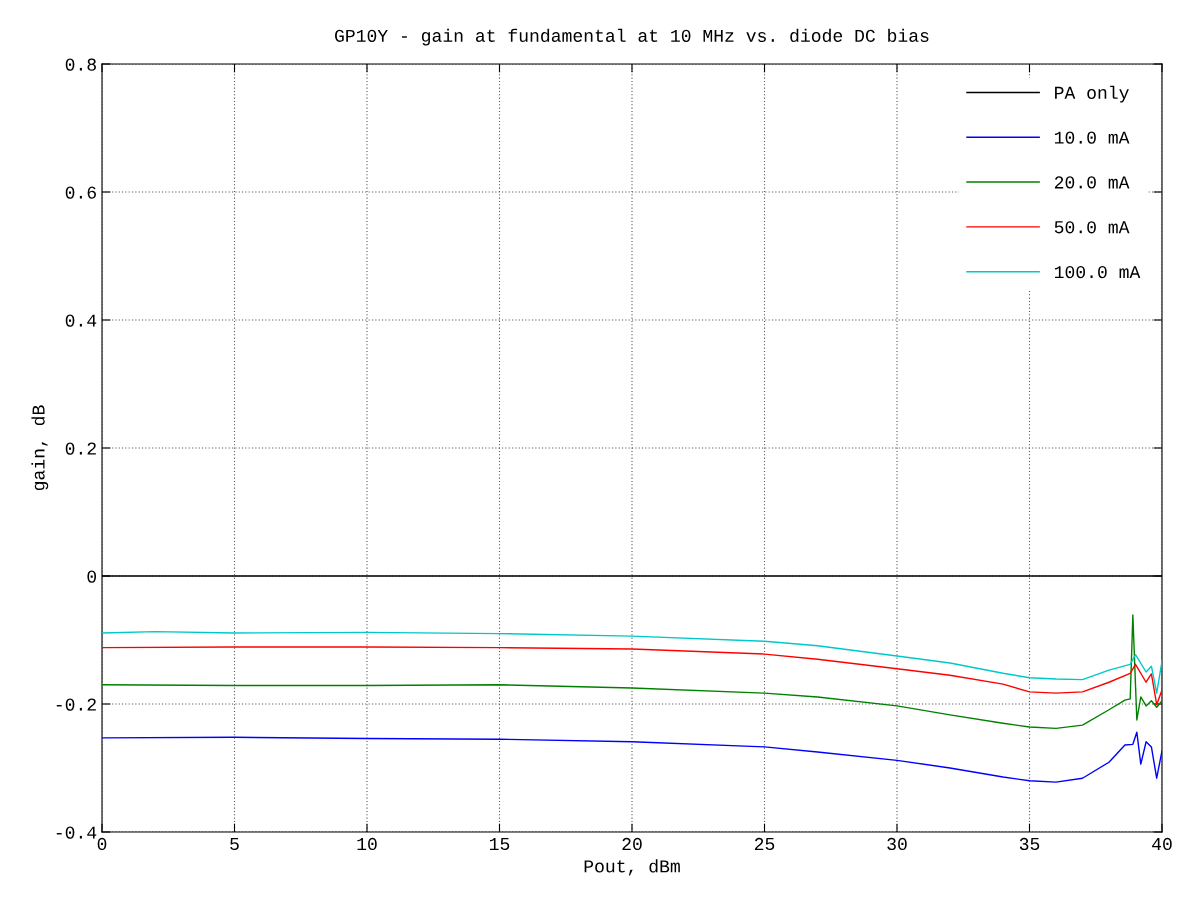 This screenshot has width=1200, height=900. Describe the element at coordinates (1092, 137) in the screenshot. I see `legend-label: 10.0 mA` at that location.